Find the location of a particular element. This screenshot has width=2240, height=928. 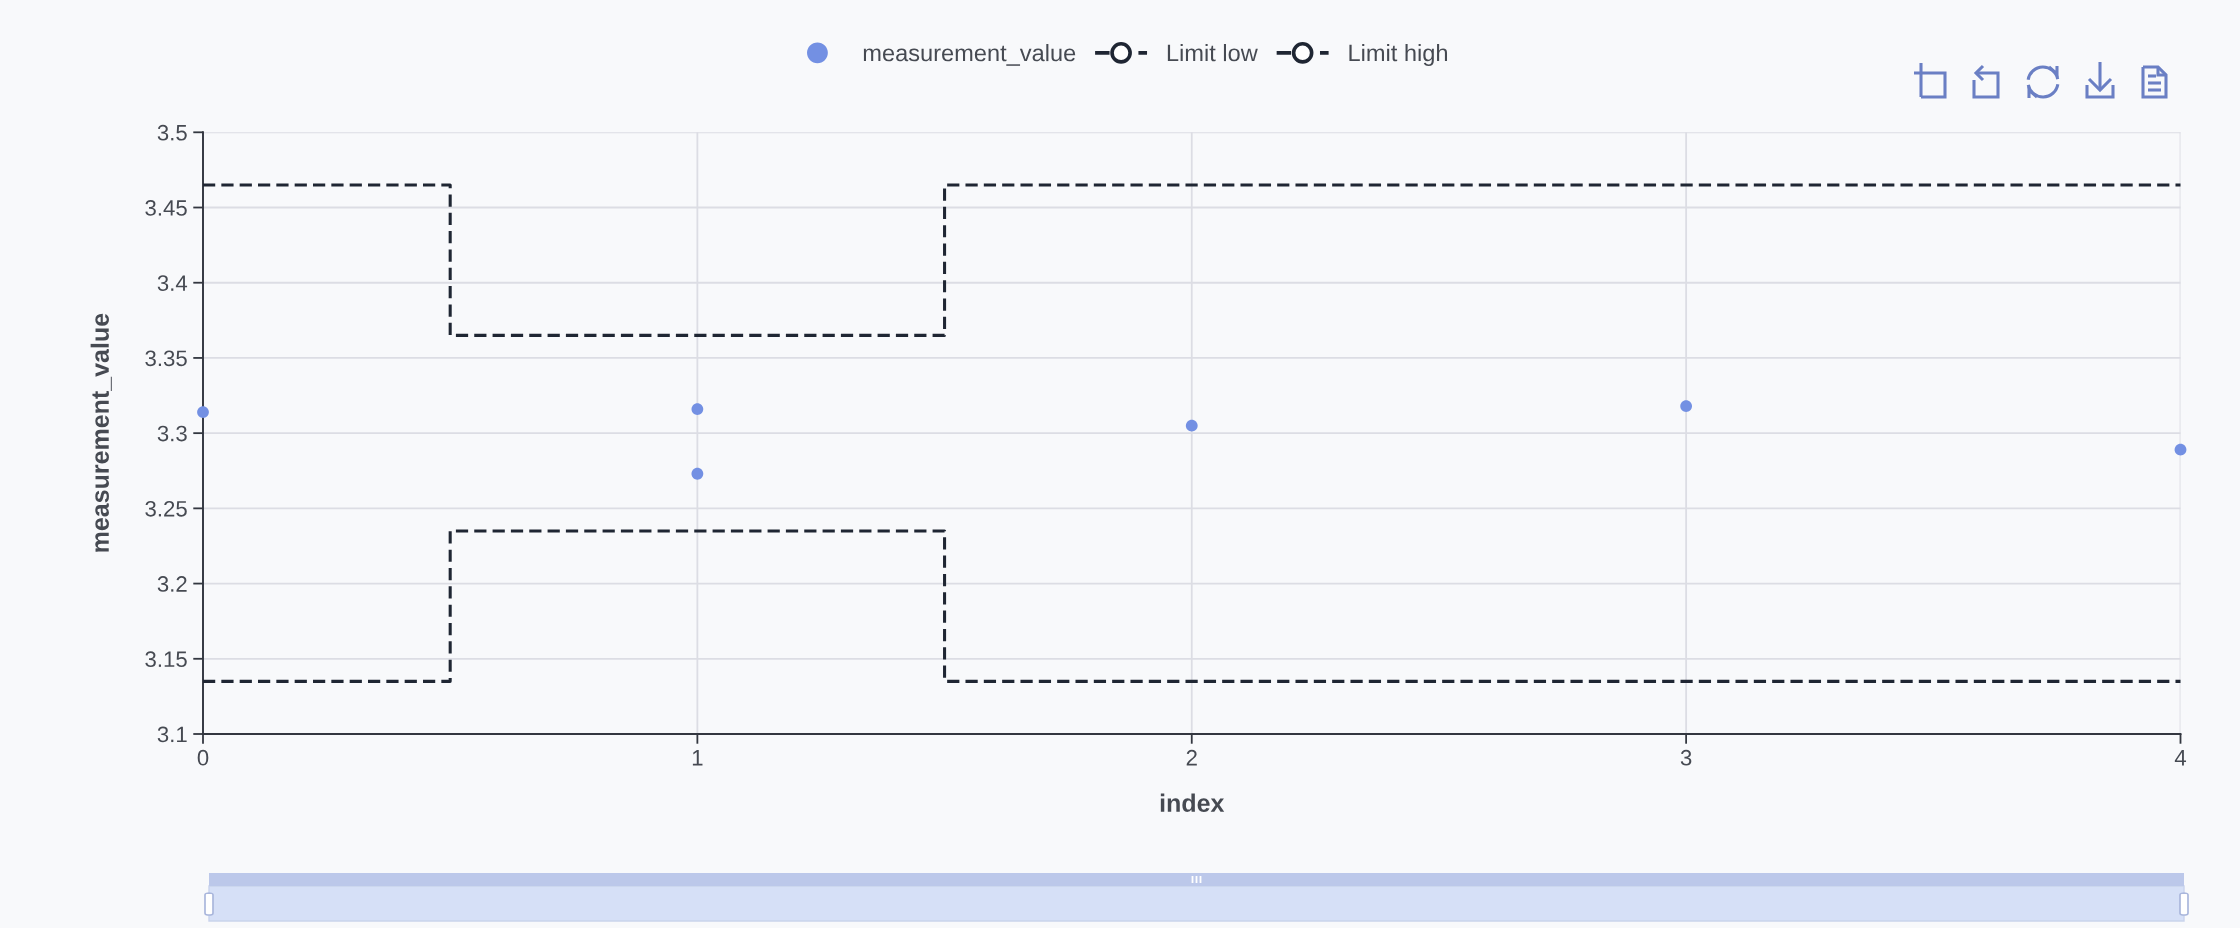

x-tick-label: 4 is located at coordinates (2180, 758).